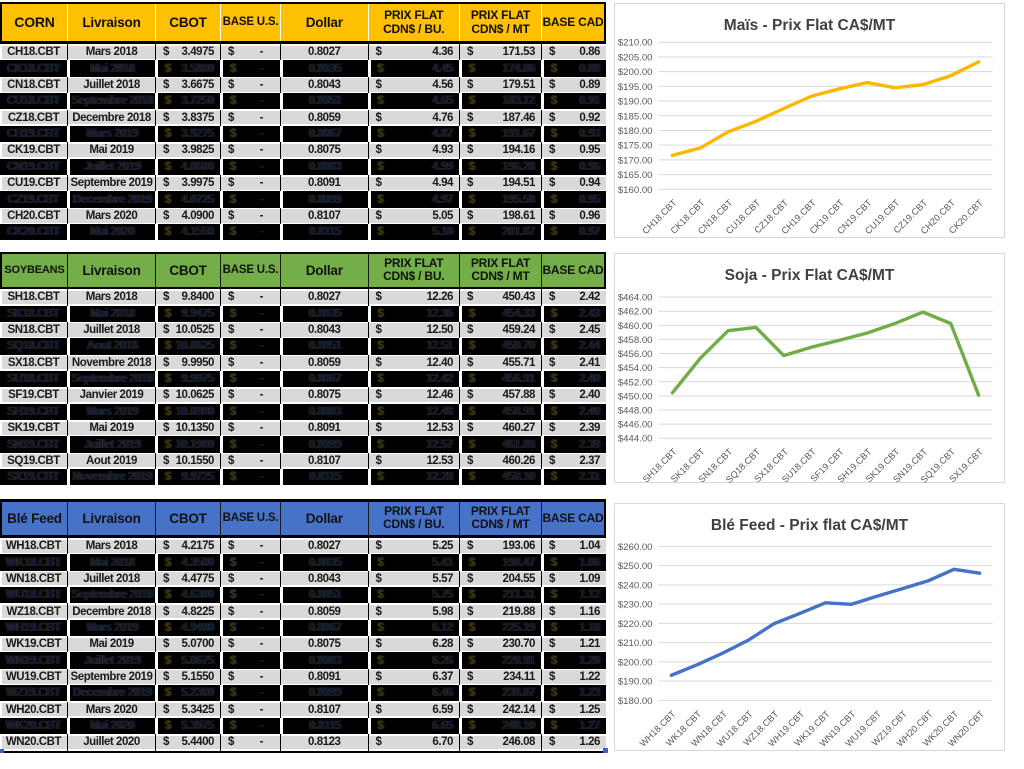 The width and height of the screenshot is (1024, 769). Describe the element at coordinates (634, 312) in the screenshot. I see `svg-text: $462.00` at that location.